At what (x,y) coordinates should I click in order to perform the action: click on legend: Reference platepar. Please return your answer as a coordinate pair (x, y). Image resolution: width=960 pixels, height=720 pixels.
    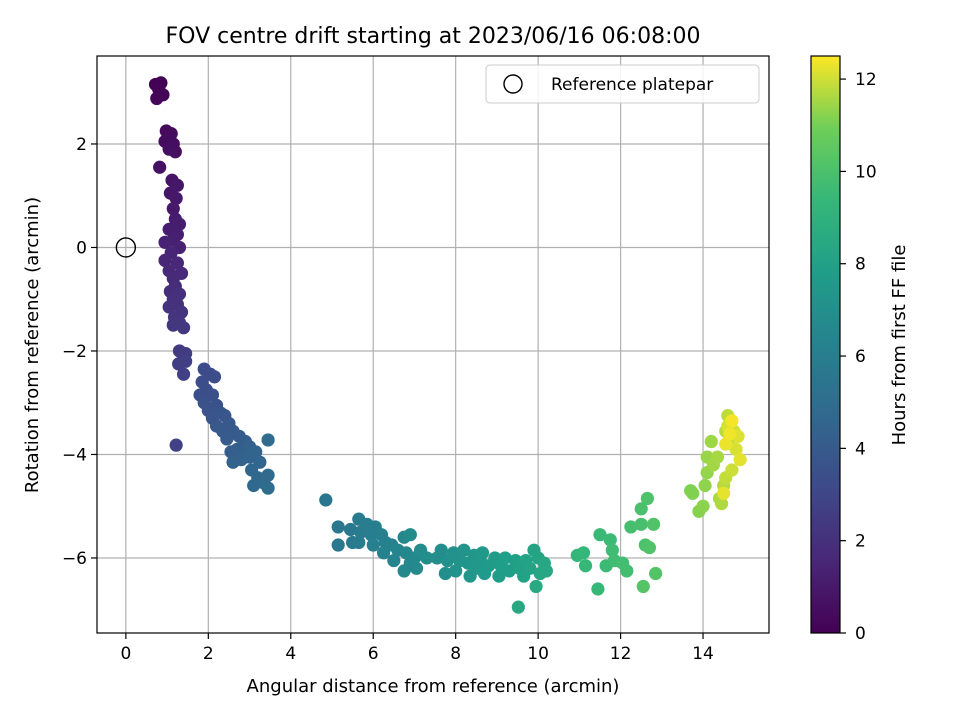
    Looking at the image, I should click on (622, 84).